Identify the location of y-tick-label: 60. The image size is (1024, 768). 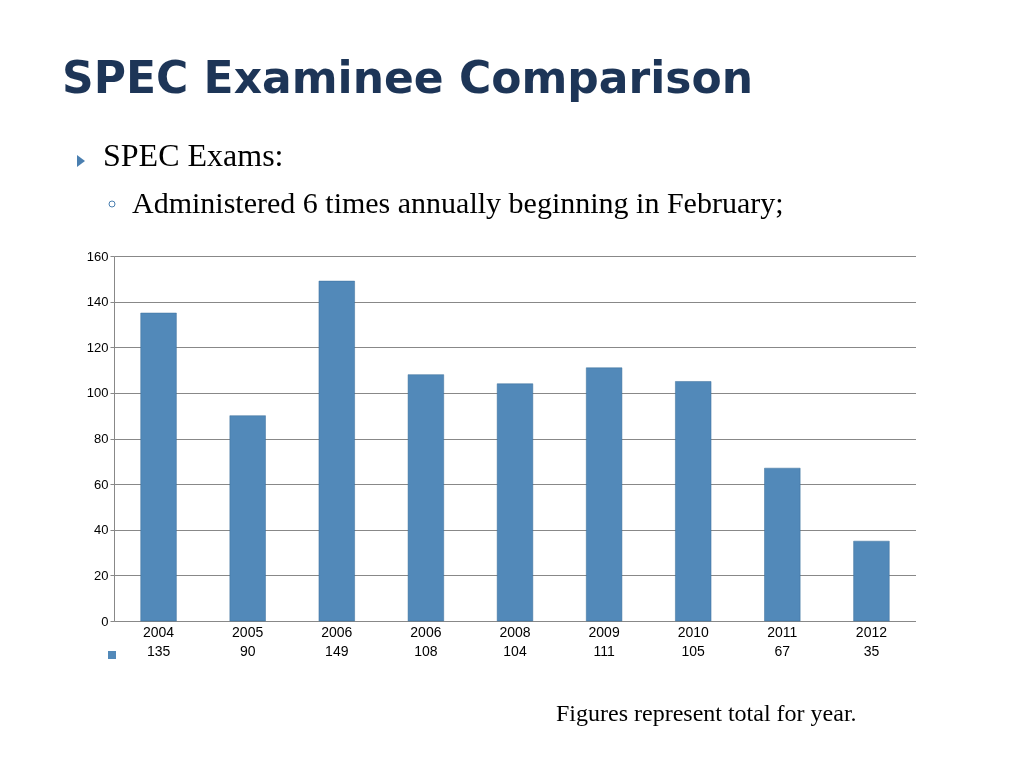
(101, 484).